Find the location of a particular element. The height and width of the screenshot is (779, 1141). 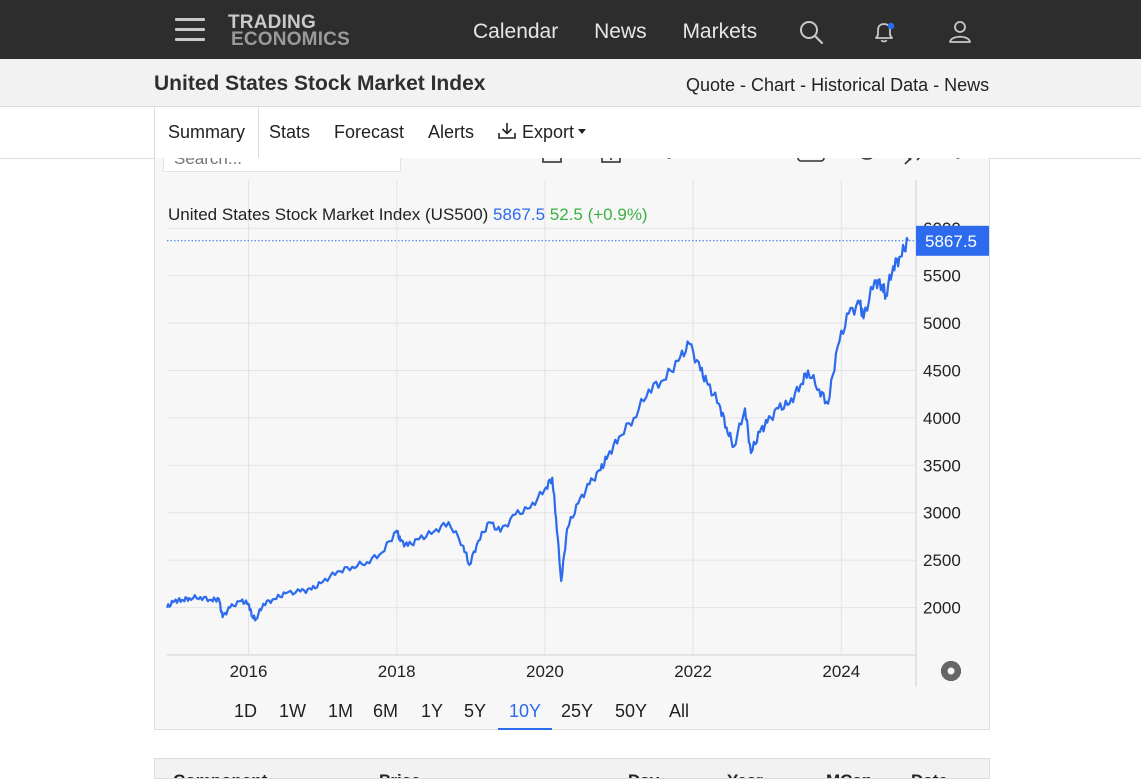

crumb-historical-data: Historical Data is located at coordinates (870, 85).